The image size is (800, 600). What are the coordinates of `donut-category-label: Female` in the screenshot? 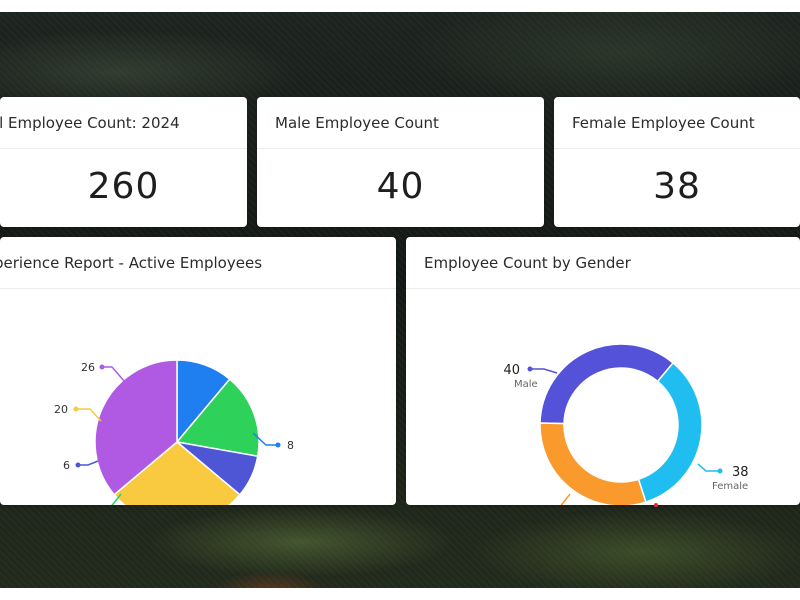 It's located at (730, 486).